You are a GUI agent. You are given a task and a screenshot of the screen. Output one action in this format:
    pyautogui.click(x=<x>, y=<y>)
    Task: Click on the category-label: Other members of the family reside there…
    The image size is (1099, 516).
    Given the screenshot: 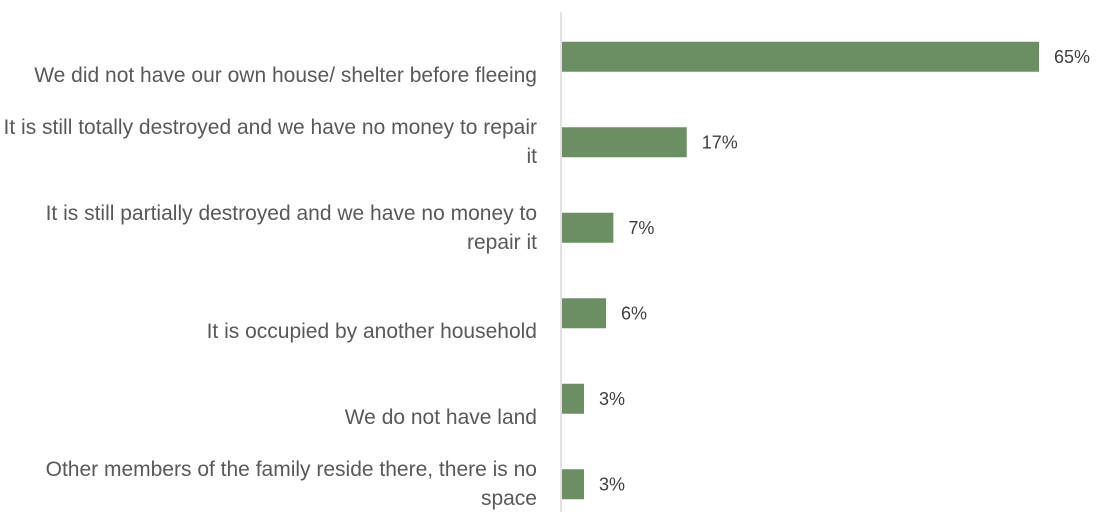 What is the action you would take?
    pyautogui.click(x=291, y=484)
    